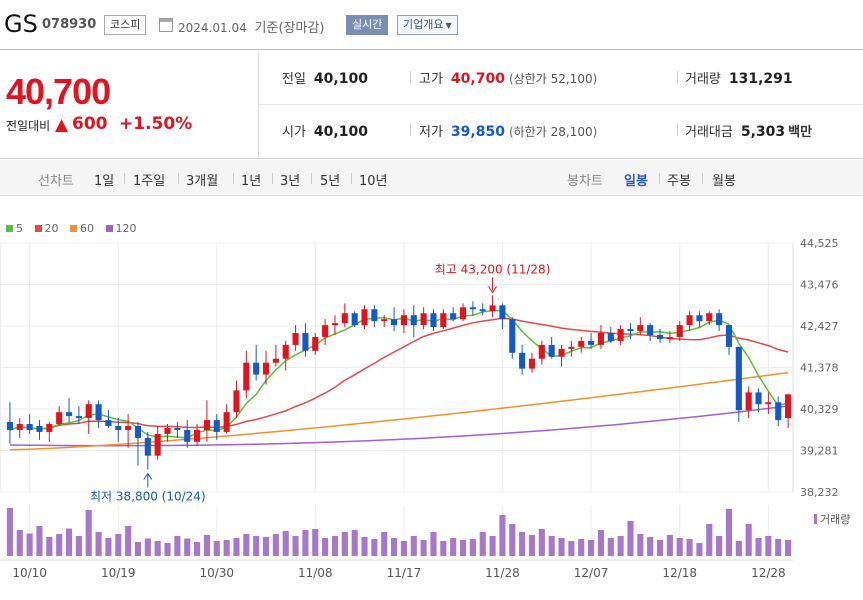  I want to click on tab-3y: 3년, so click(290, 181).